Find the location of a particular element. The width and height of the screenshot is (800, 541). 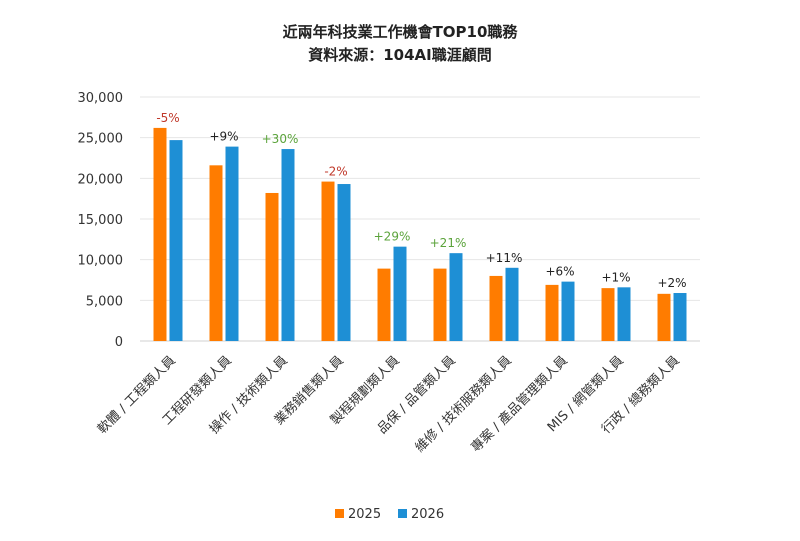

y-tick-label: 0 is located at coordinates (119, 342).